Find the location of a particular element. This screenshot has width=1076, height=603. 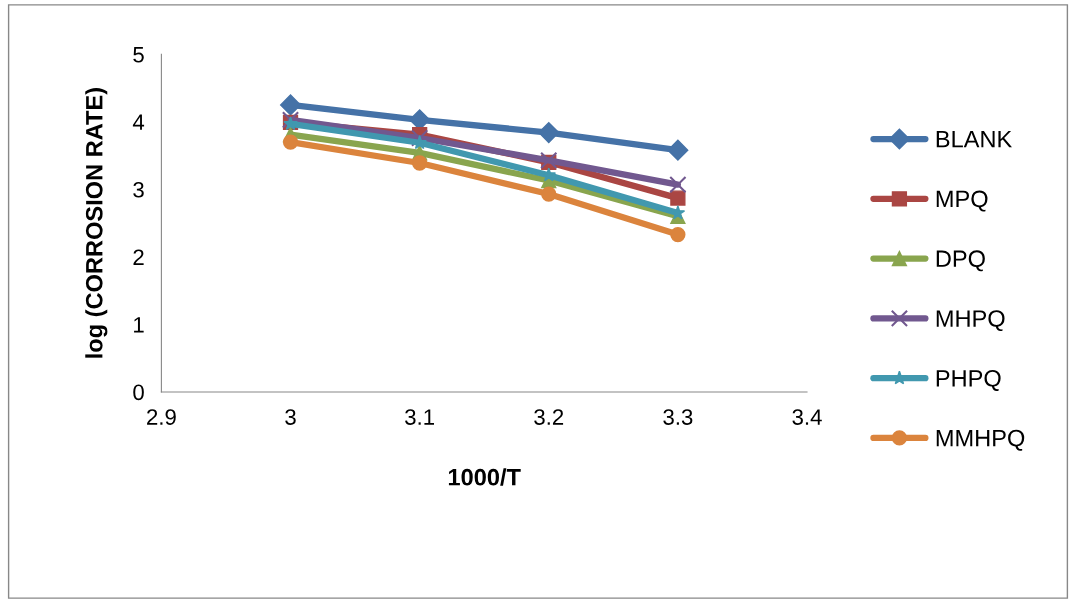

legend-label: MMHPQ is located at coordinates (980, 440).